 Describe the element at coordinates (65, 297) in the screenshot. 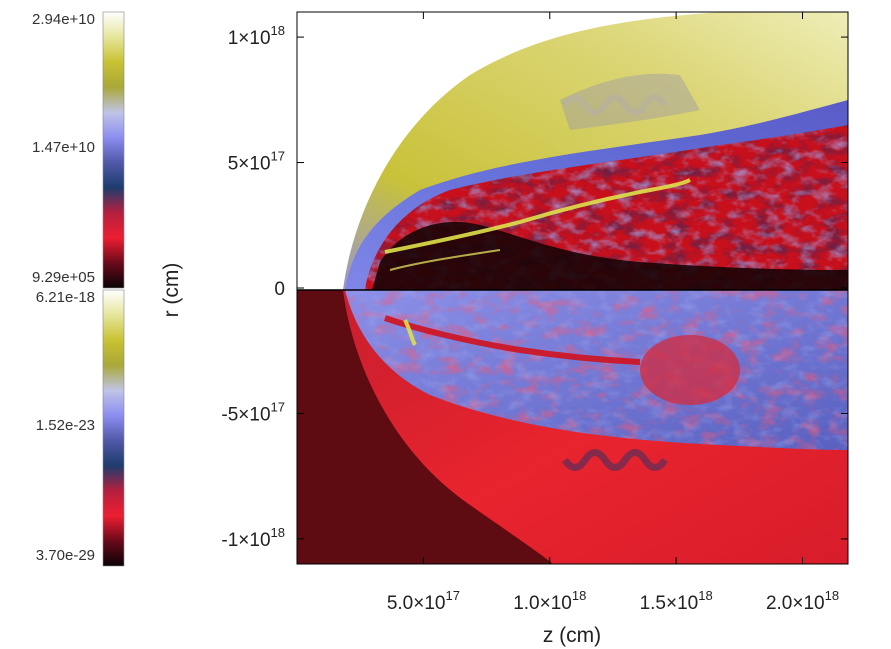

I see `colorbar-label: 6.21e-18` at that location.